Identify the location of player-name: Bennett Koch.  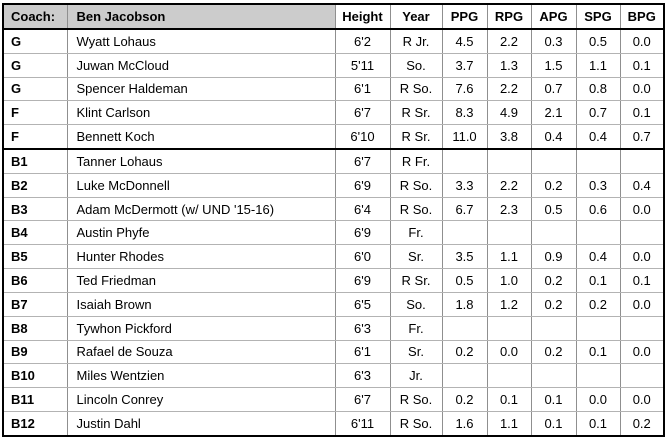
(201, 137).